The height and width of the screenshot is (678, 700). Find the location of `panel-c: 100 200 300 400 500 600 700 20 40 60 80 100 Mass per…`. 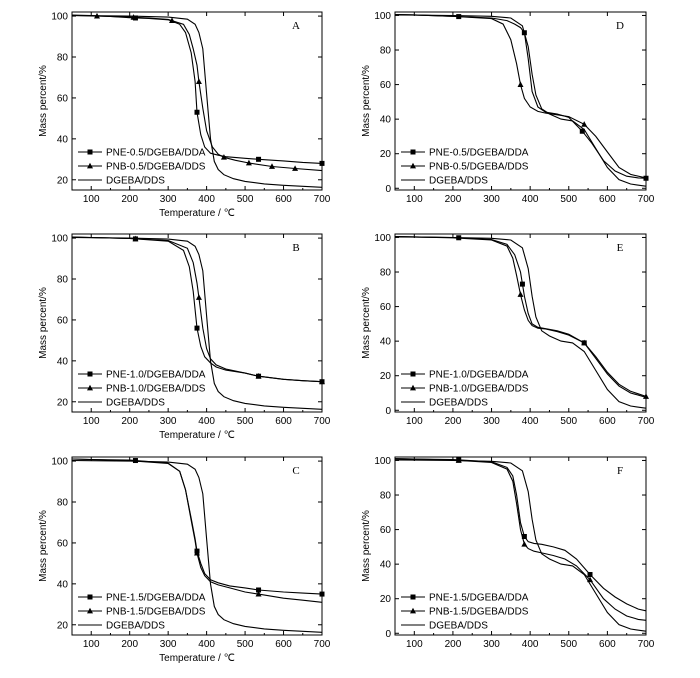

panel-c: 100 200 300 400 500 600 700 20 40 60 80 100 Mass per… is located at coordinates (184, 560).